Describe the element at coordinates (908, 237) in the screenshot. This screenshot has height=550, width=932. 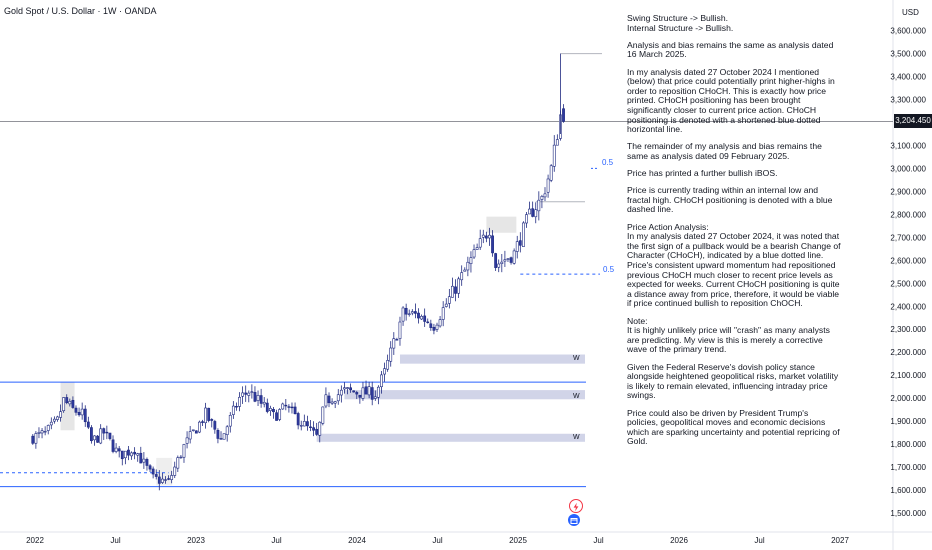
I see `price-tick-label: 2,700.000` at that location.